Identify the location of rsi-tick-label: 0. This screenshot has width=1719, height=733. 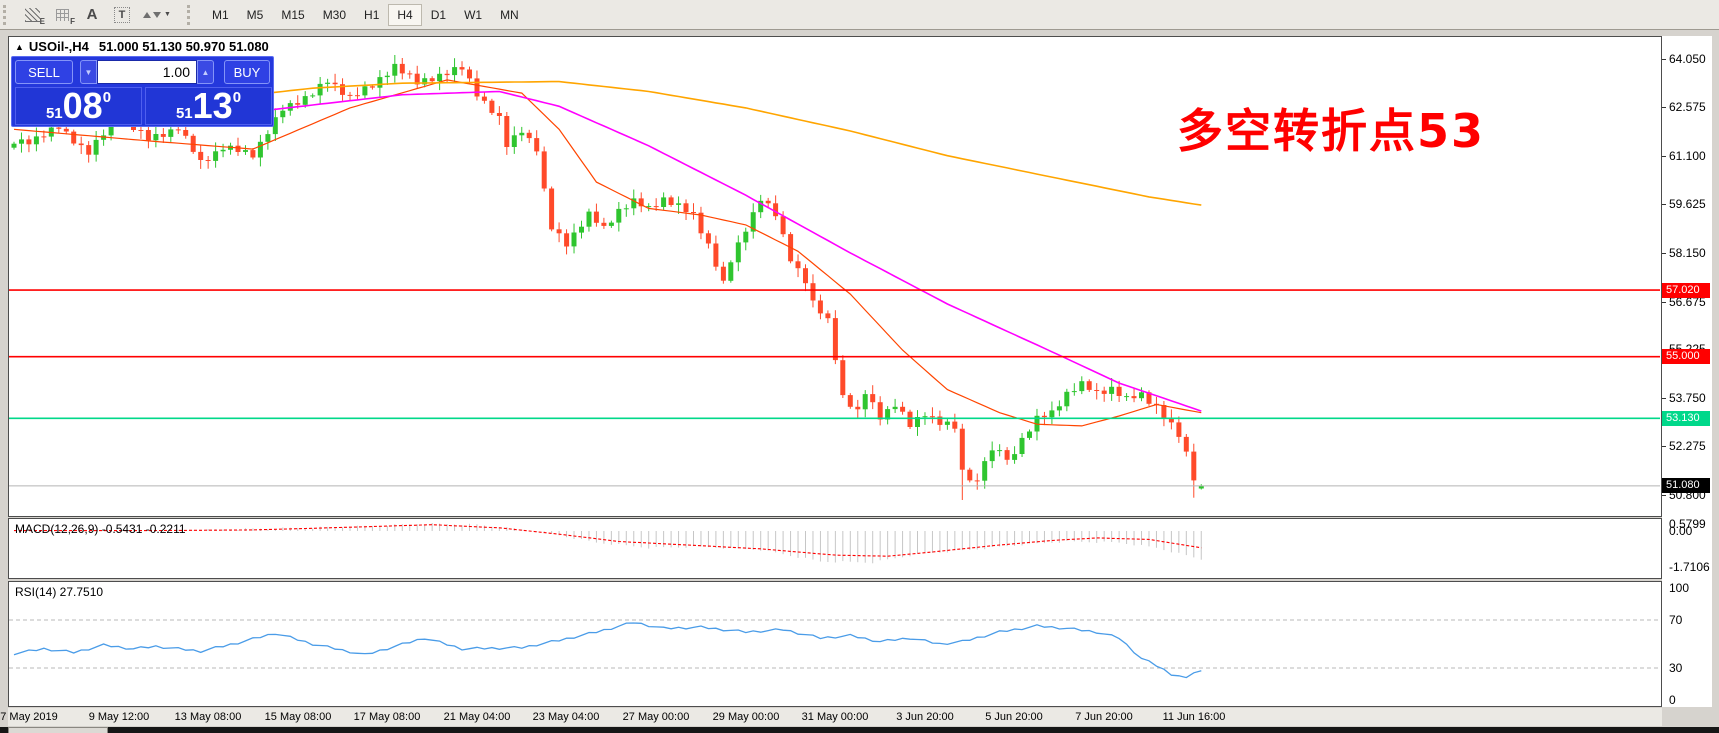
(1672, 700).